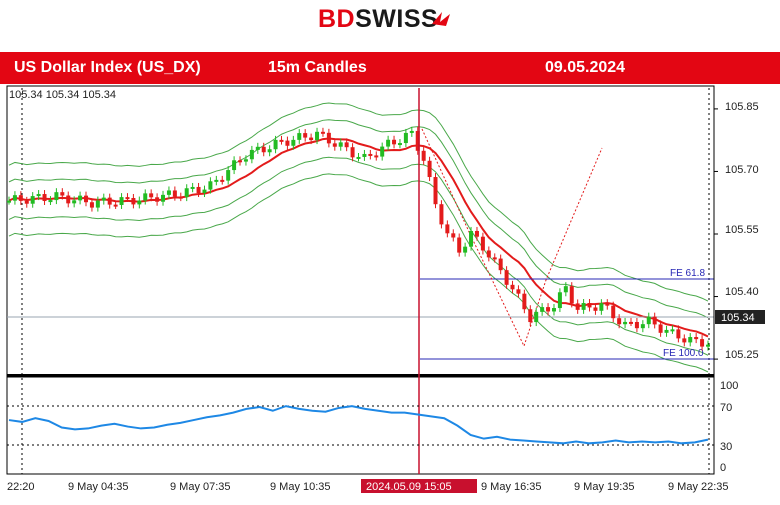 This screenshot has width=780, height=505. What do you see at coordinates (742, 107) in the screenshot?
I see `price-tick: 105.85` at bounding box center [742, 107].